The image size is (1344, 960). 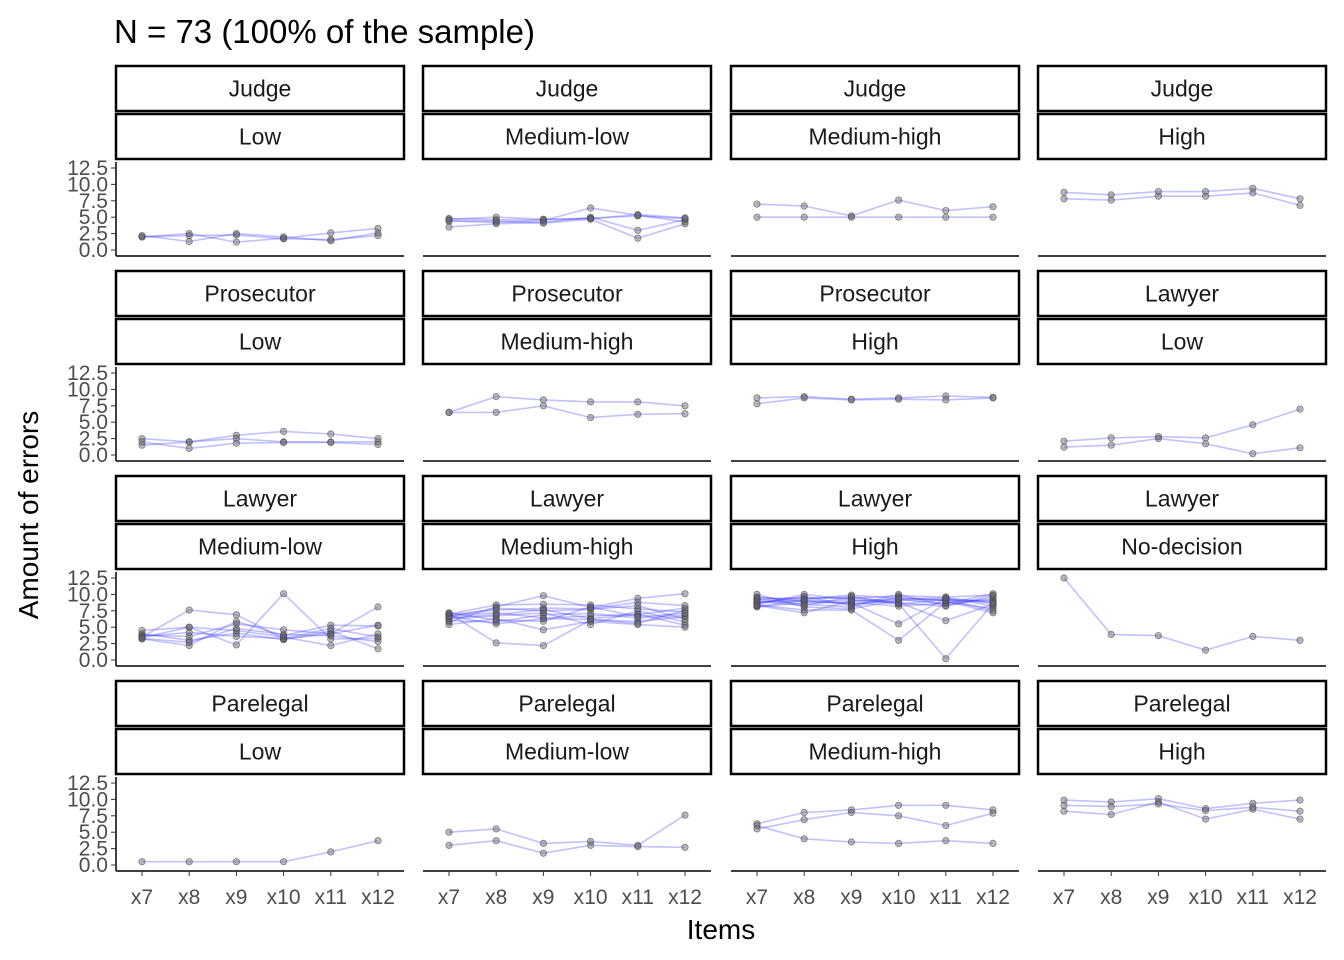 What do you see at coordinates (721, 929) in the screenshot?
I see `x-axis-title: Items` at bounding box center [721, 929].